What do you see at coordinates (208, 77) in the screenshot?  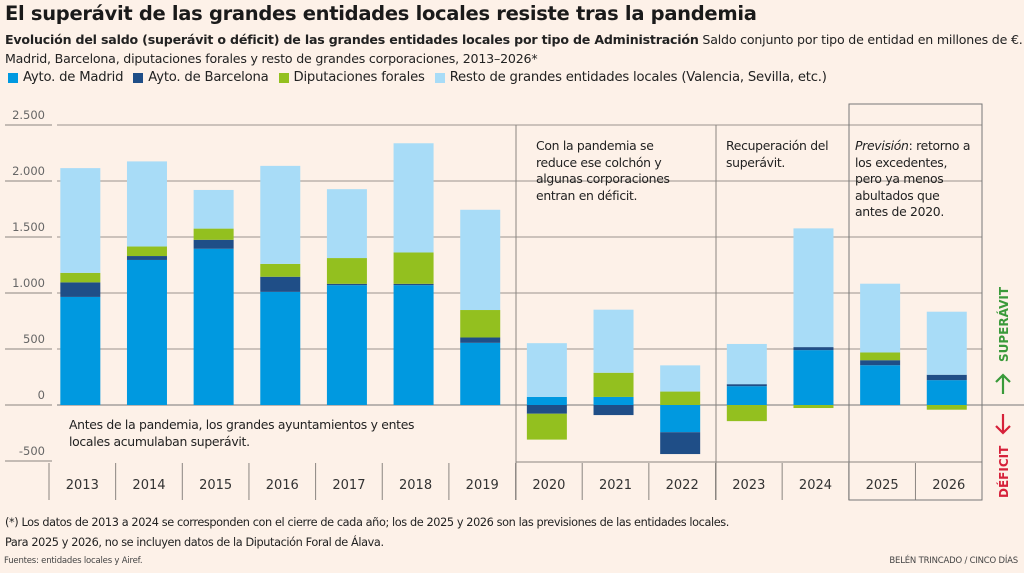 I see `legend-label: Ayto. de Barcelona` at bounding box center [208, 77].